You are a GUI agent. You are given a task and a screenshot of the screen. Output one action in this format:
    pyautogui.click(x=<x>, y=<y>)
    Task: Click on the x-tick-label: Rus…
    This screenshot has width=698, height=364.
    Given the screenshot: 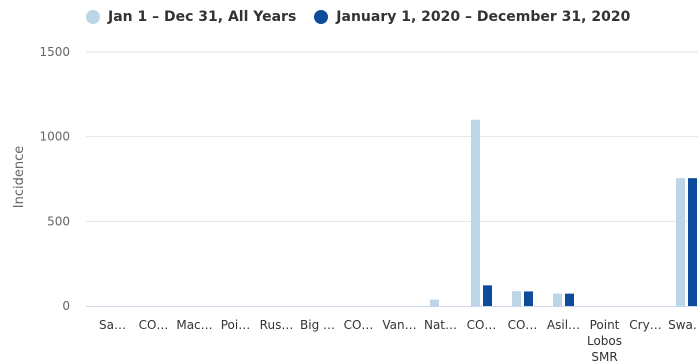 What is the action you would take?
    pyautogui.click(x=277, y=325)
    